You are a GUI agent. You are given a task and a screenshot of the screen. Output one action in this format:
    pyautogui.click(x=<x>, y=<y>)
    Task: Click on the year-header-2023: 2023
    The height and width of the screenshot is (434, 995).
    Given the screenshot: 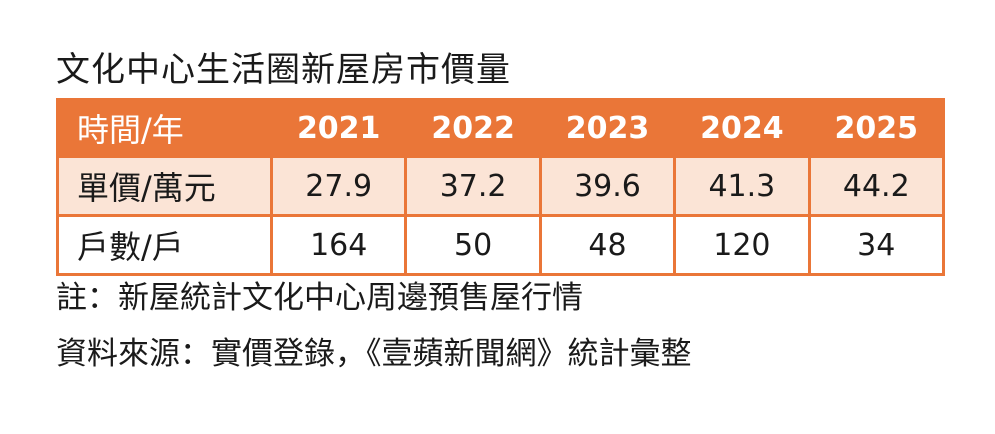 What is the action you would take?
    pyautogui.click(x=607, y=128)
    